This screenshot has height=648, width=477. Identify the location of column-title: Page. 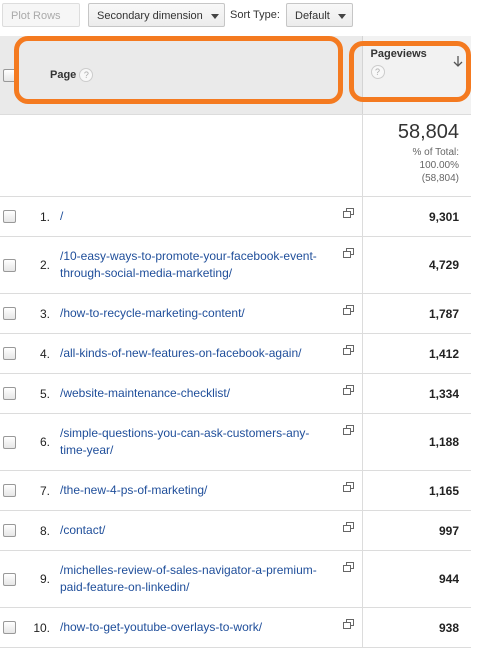
(63, 75).